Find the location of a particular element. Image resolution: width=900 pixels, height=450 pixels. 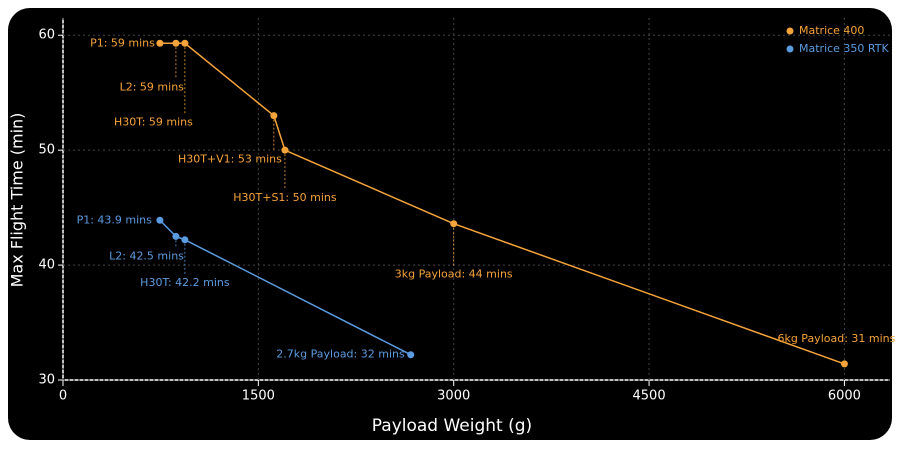

data-label: P1: 59 mins is located at coordinates (122, 42).